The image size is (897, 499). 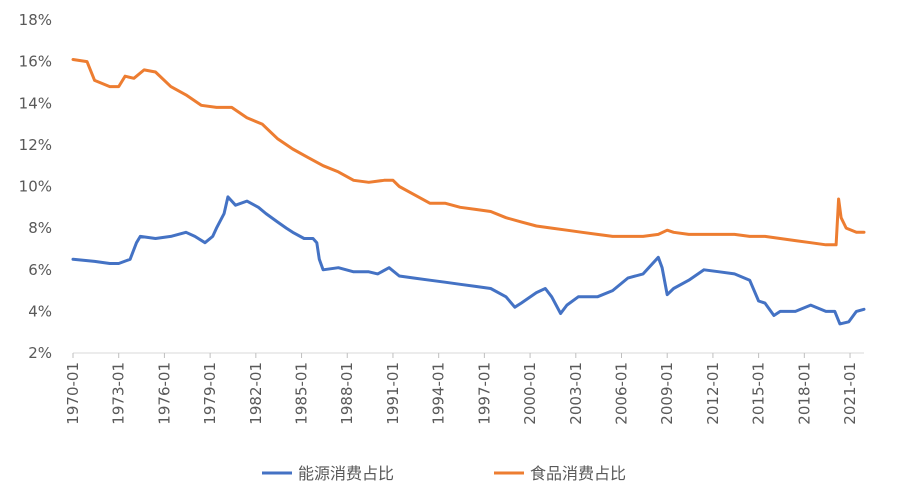 I want to click on y-tick-label: 6%, so click(x=40, y=270).